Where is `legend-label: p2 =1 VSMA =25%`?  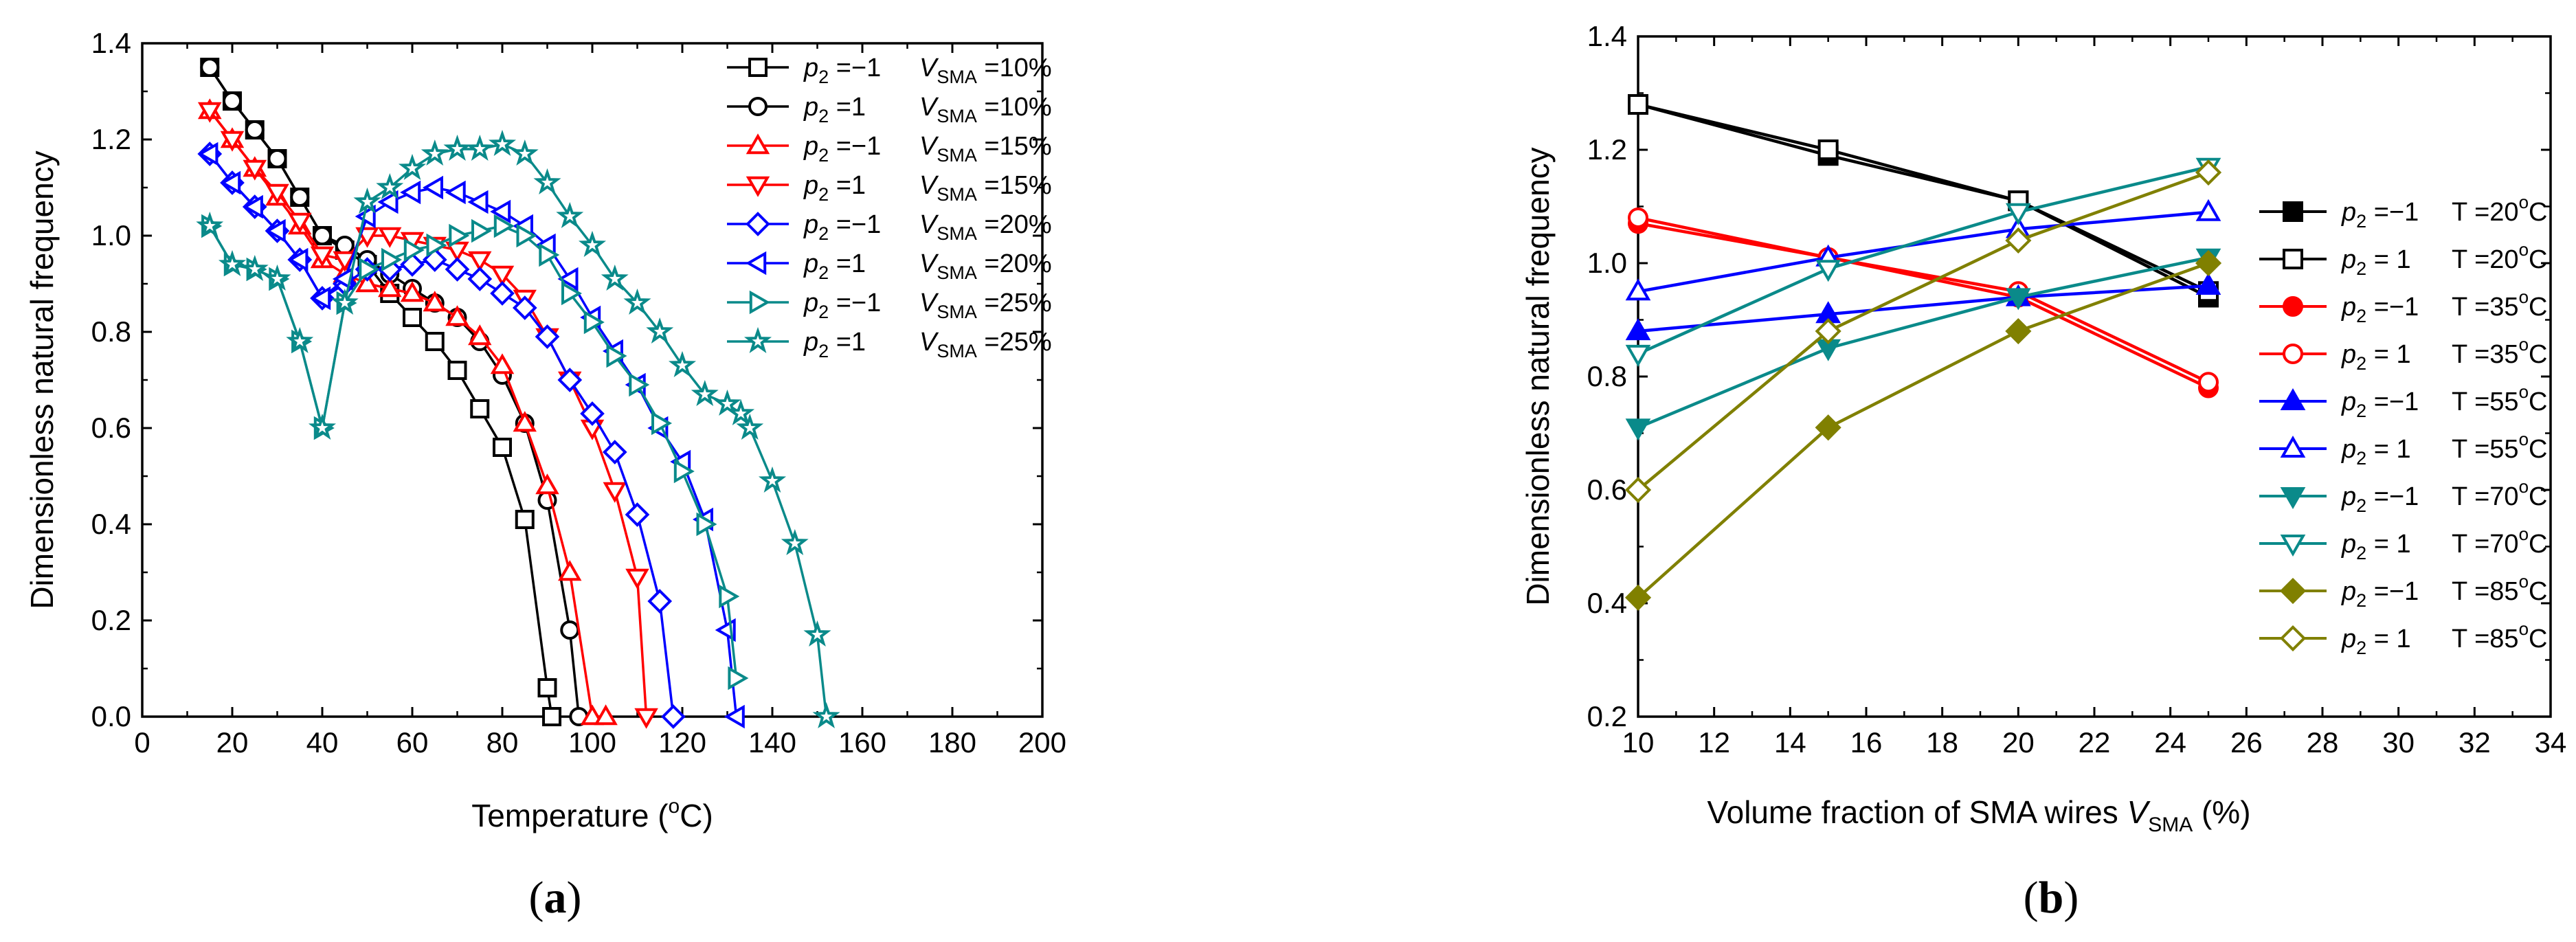
legend-label: p2 =1 VSMA =25% is located at coordinates (927, 344).